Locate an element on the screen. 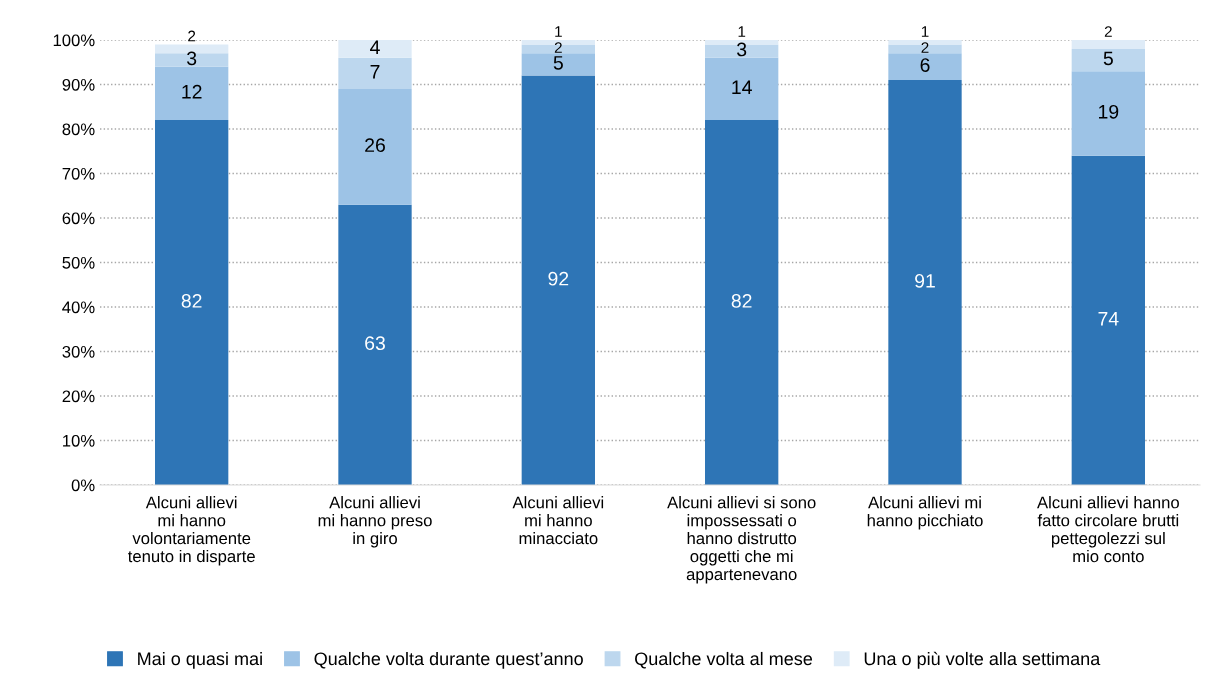  legend-label: Mai o quasi mai is located at coordinates (200, 660).